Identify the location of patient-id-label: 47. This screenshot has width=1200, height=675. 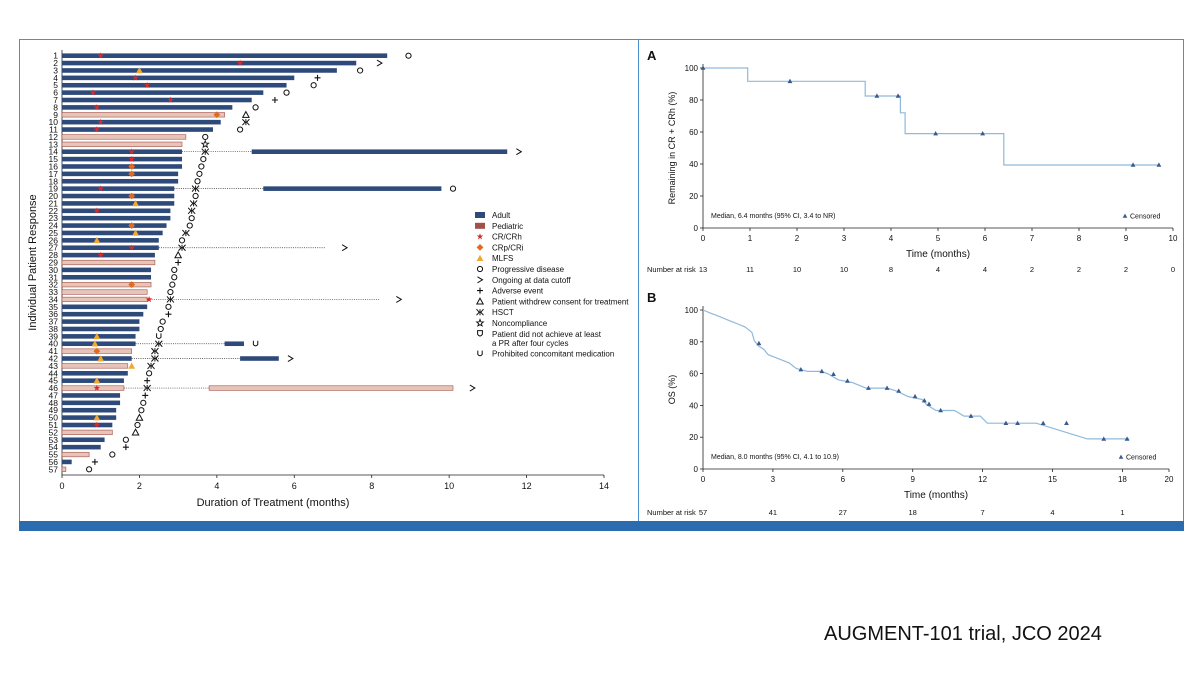
(54, 395).